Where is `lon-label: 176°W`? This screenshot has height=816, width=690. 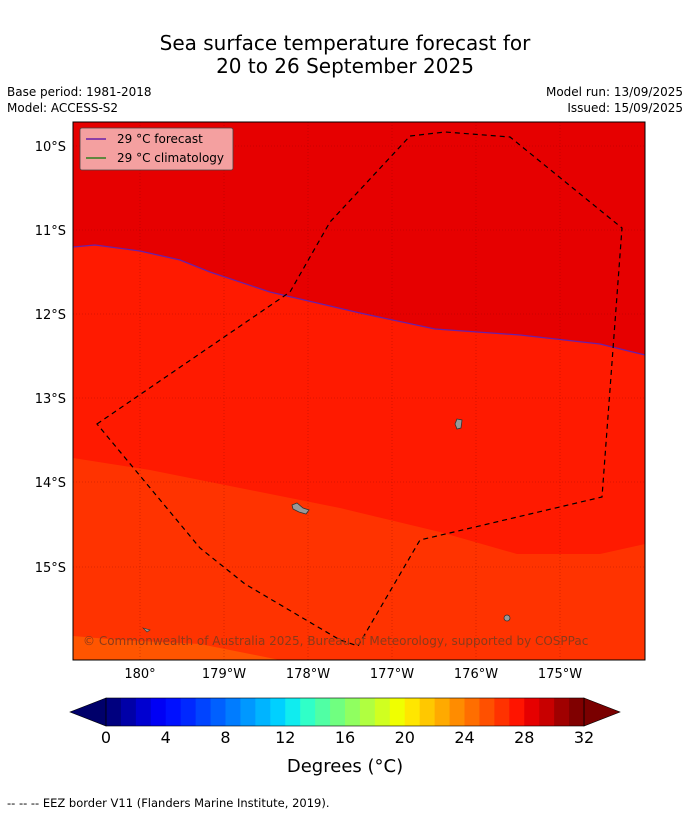 lon-label: 176°W is located at coordinates (476, 674).